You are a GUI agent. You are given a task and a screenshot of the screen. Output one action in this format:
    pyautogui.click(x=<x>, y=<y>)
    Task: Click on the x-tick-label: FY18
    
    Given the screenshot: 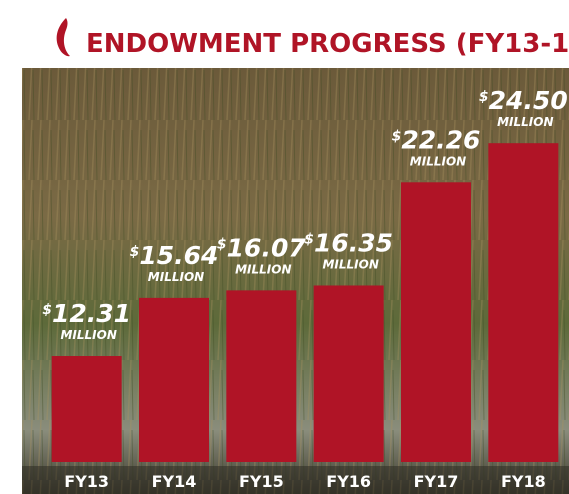 What is the action you would take?
    pyautogui.click(x=523, y=481)
    